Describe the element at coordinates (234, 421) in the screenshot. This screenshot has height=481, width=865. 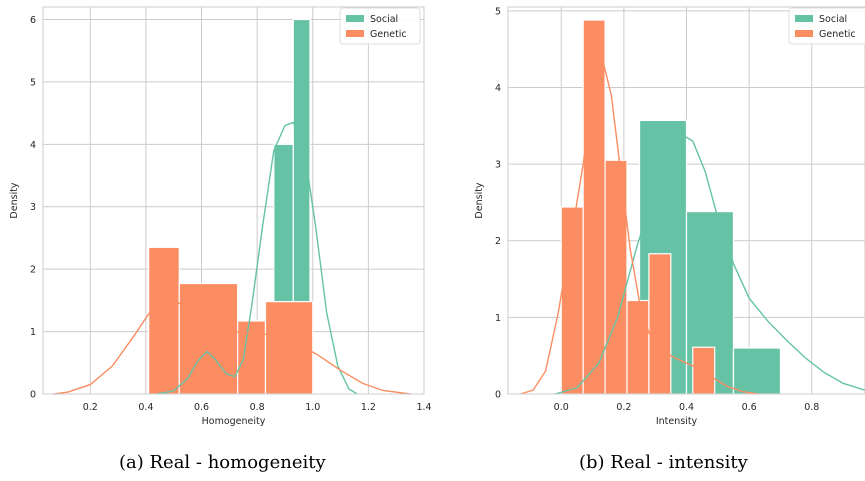
I see `x-axis-label: Homogeneity` at that location.